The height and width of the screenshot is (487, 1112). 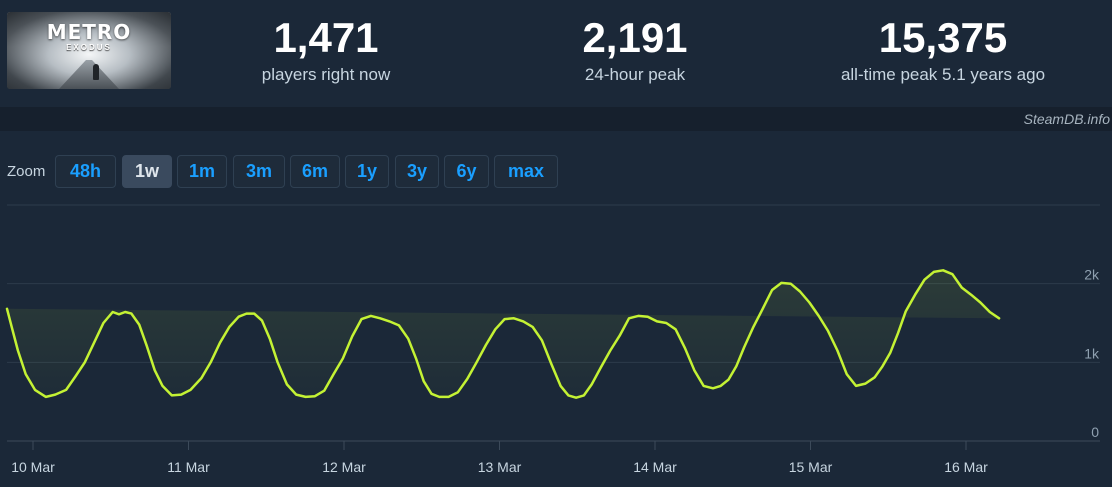 What do you see at coordinates (526, 171) in the screenshot?
I see `zoom-button-max: max` at bounding box center [526, 171].